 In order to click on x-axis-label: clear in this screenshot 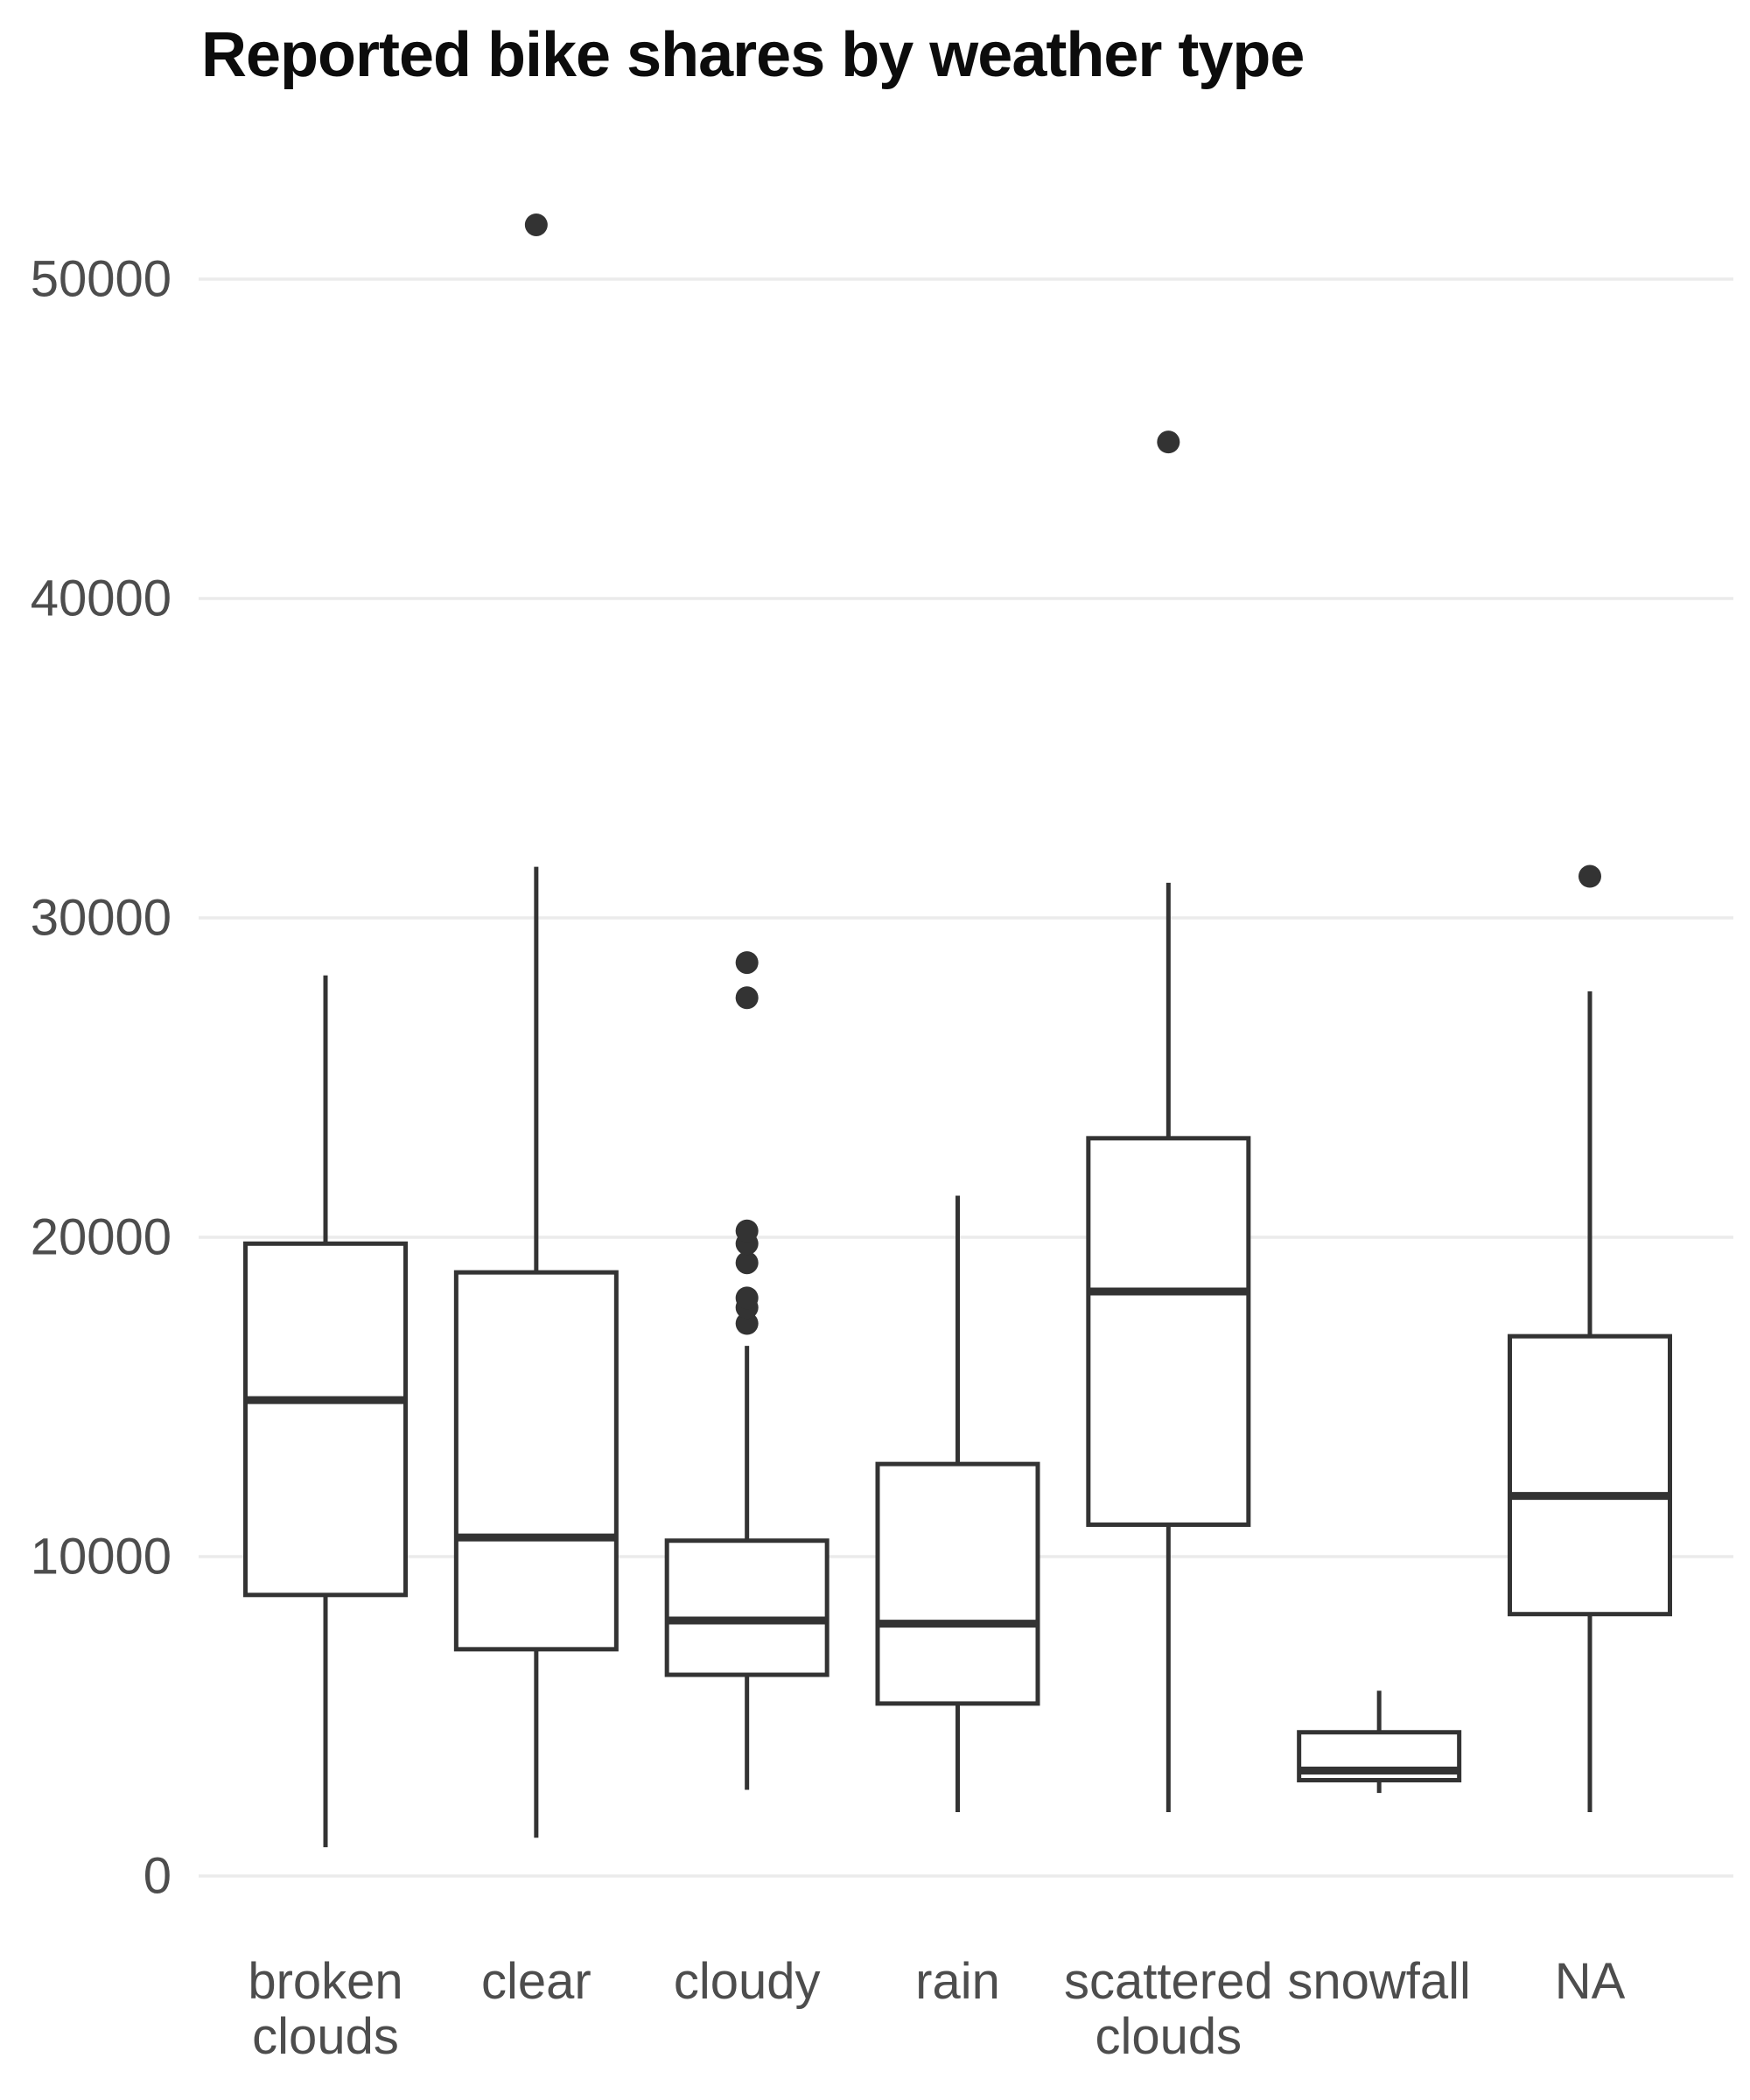, I will do `click(536, 1981)`.